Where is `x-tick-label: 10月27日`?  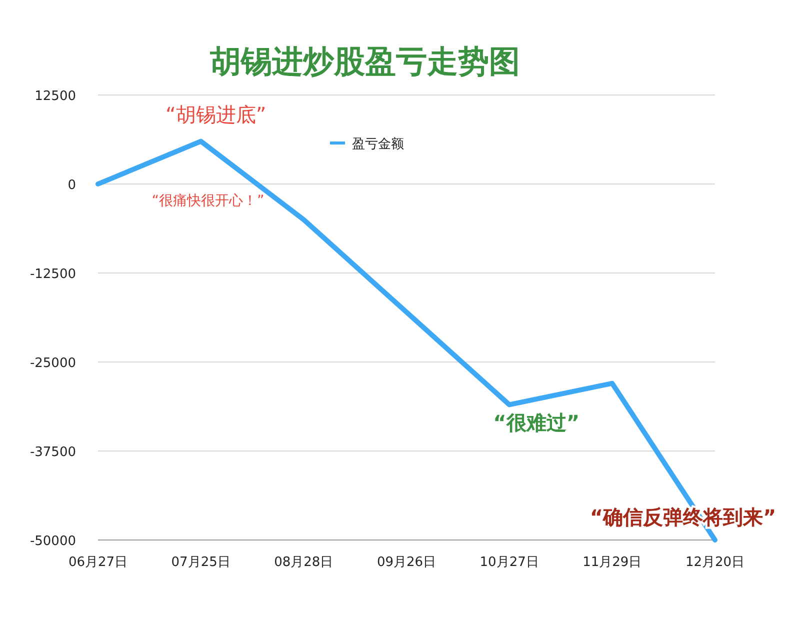
x-tick-label: 10月27日 is located at coordinates (509, 562).